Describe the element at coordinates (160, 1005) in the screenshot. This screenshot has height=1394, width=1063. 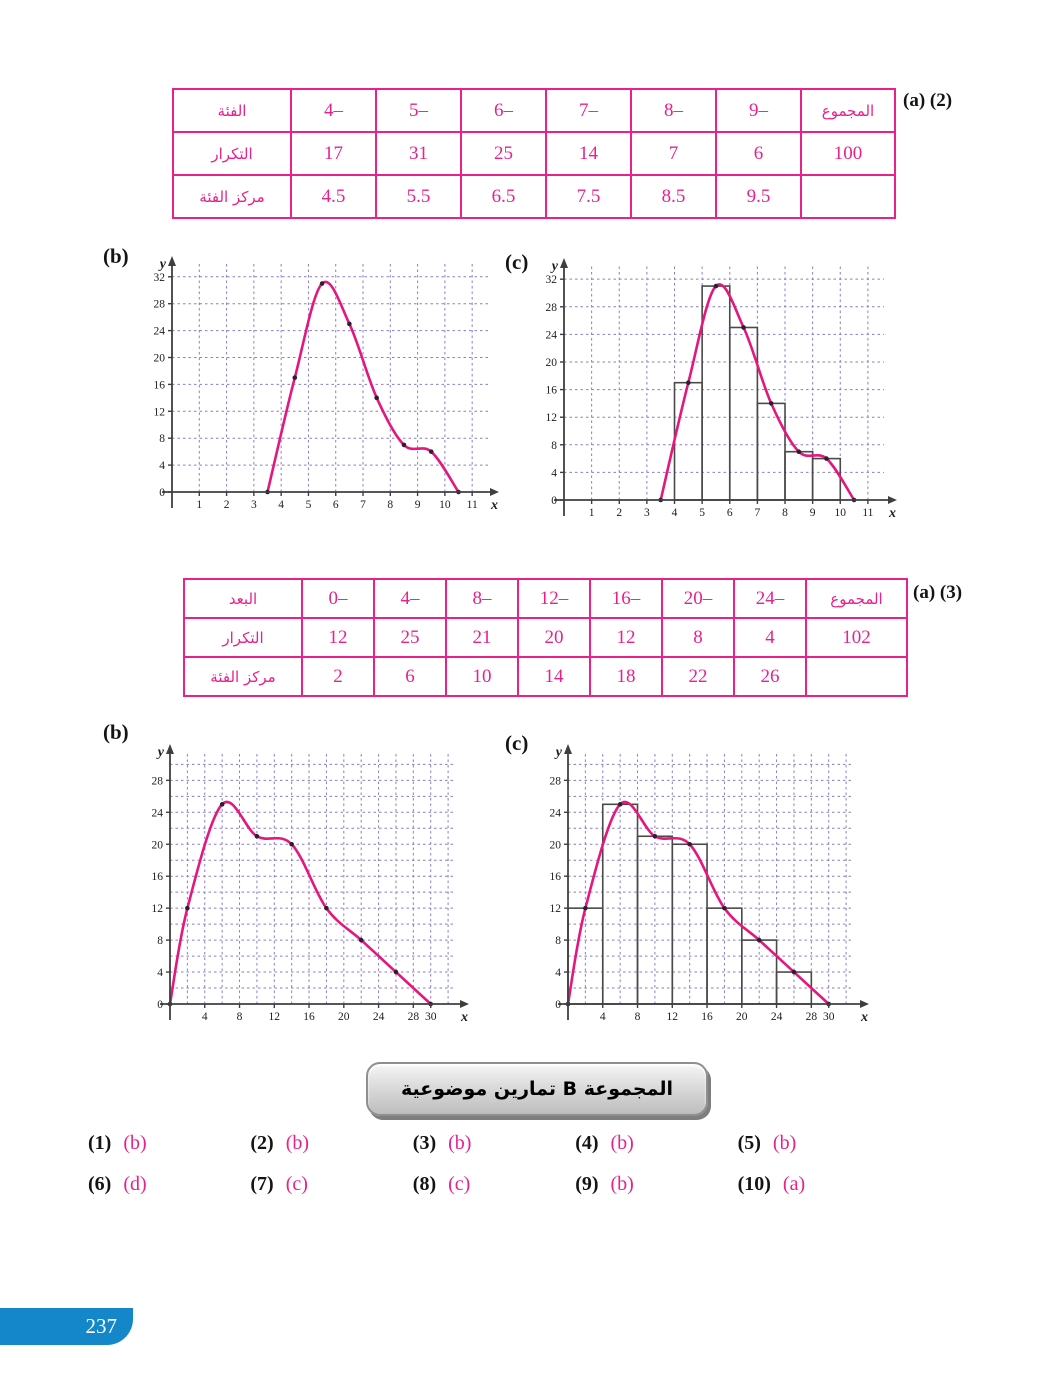
I see `y-tick-label: 0` at that location.